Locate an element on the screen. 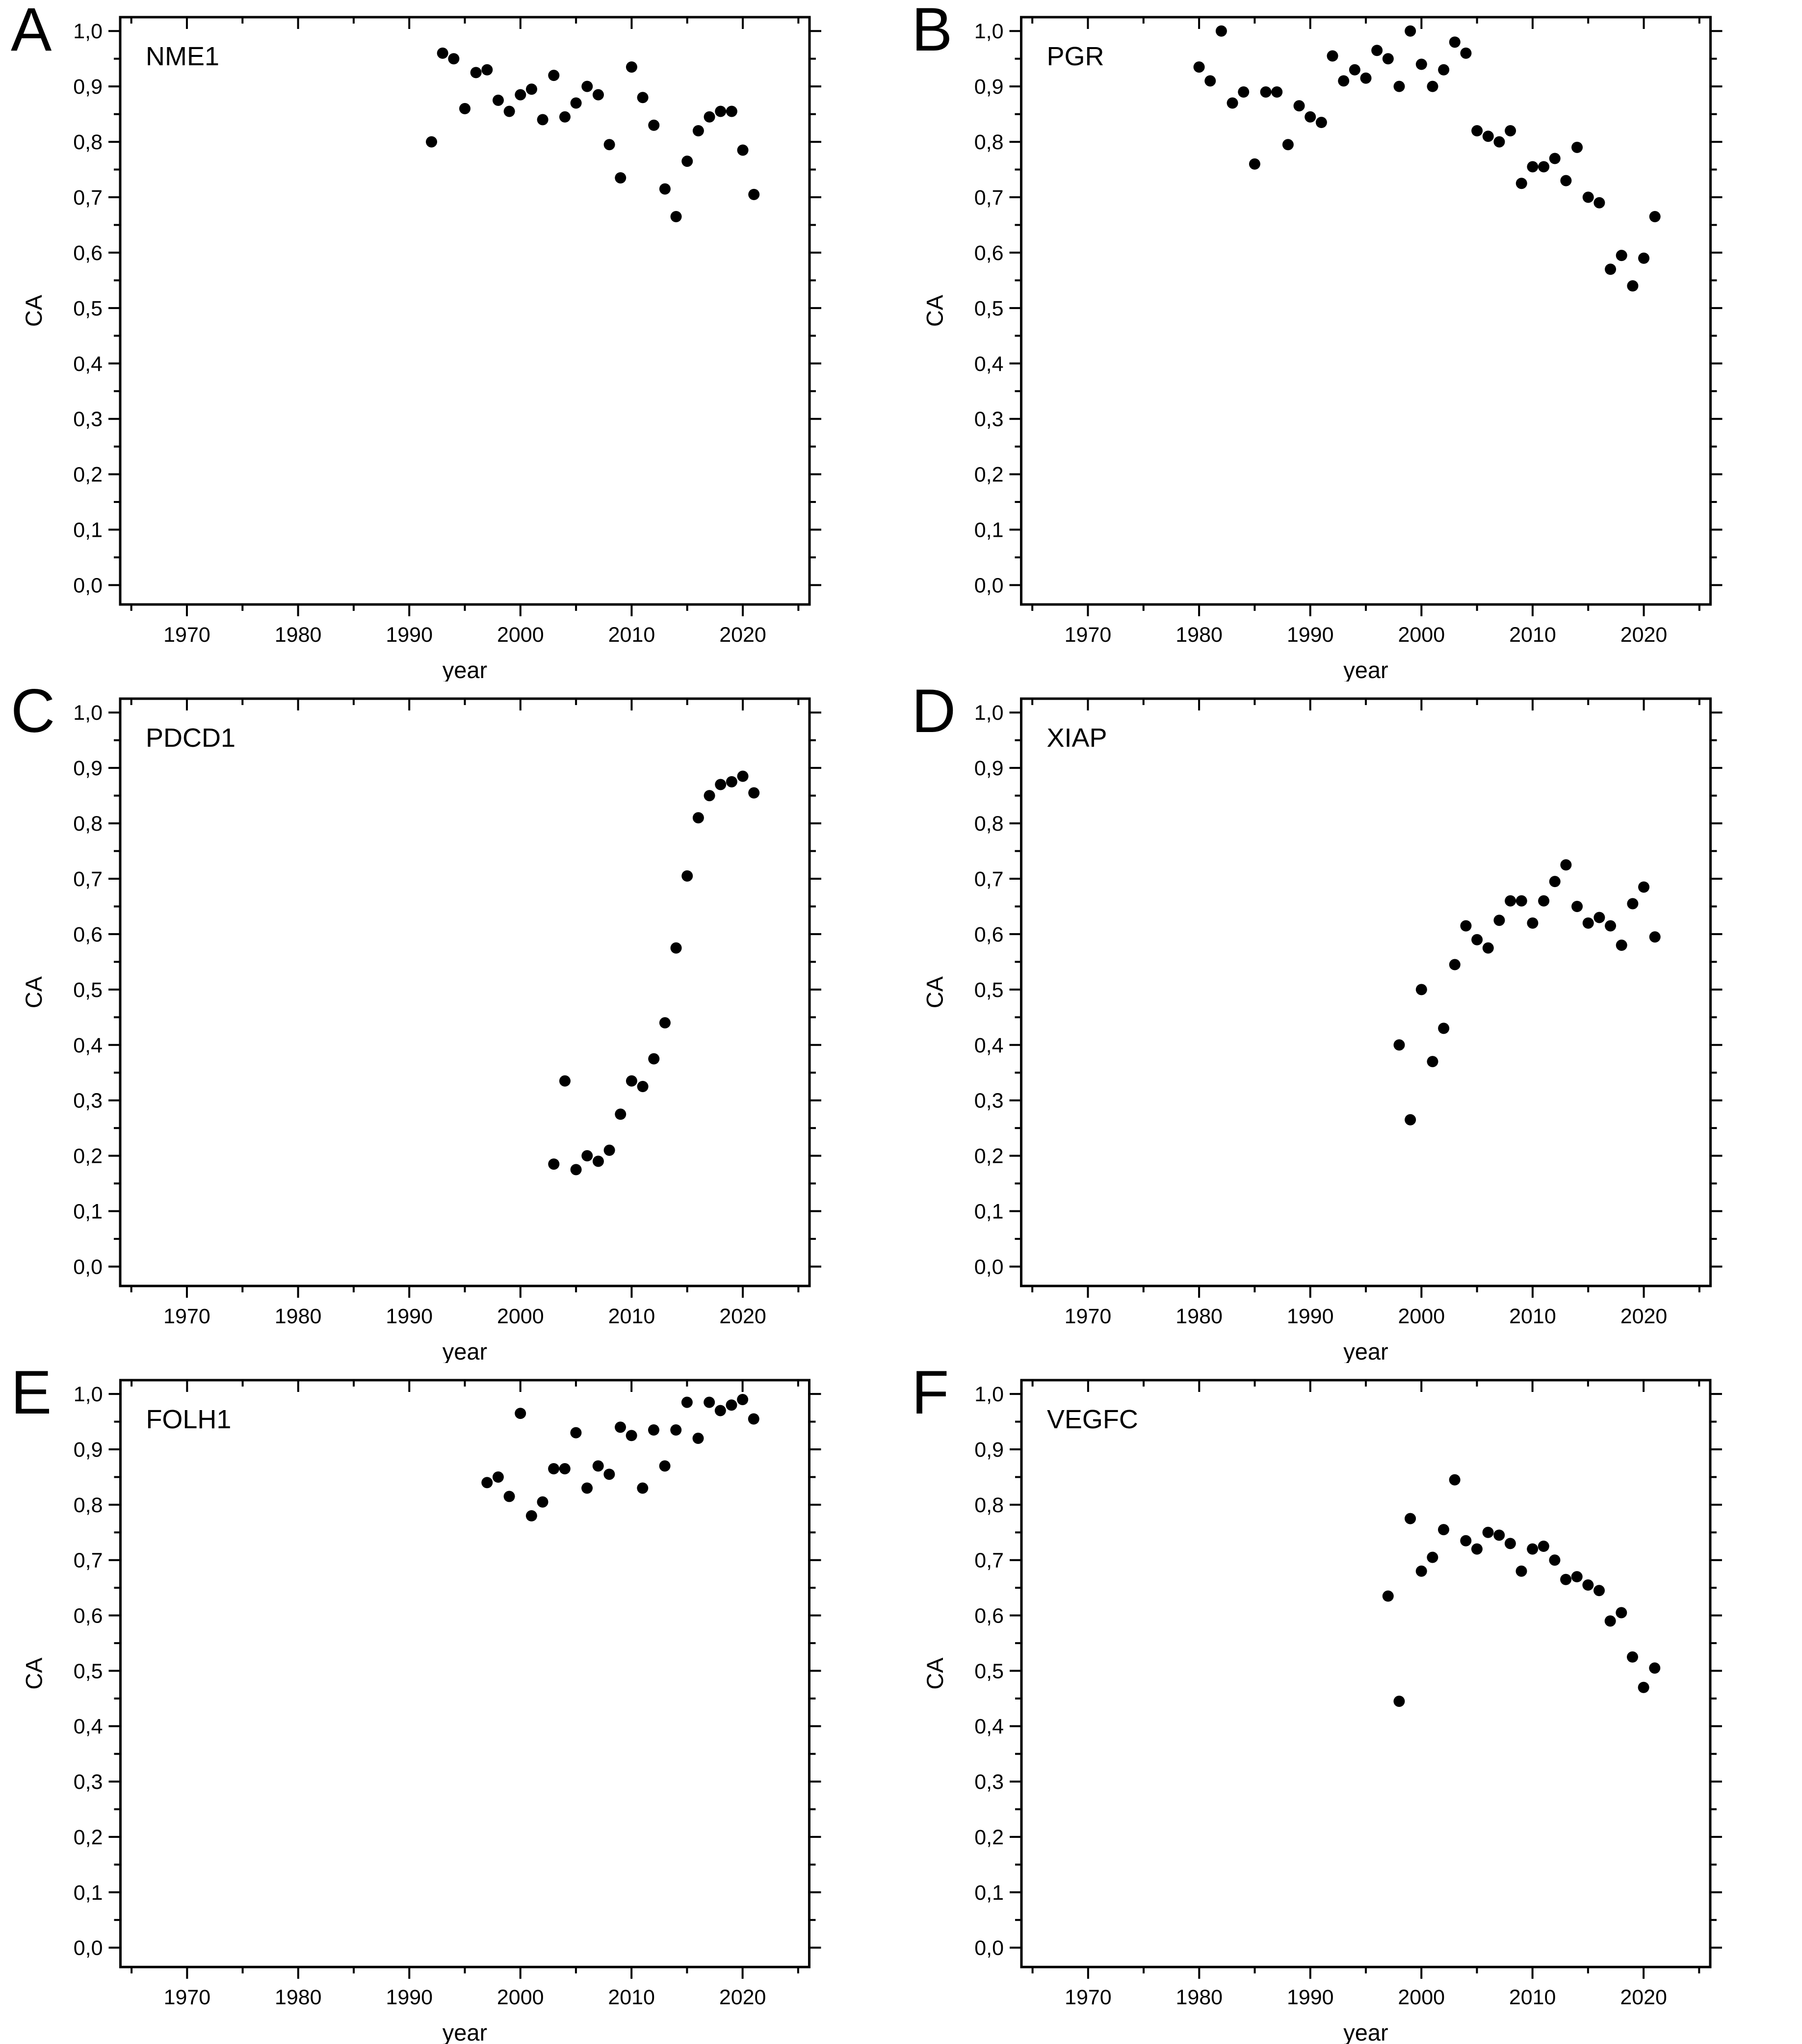  gene-label: PDCD1 is located at coordinates (191, 738).